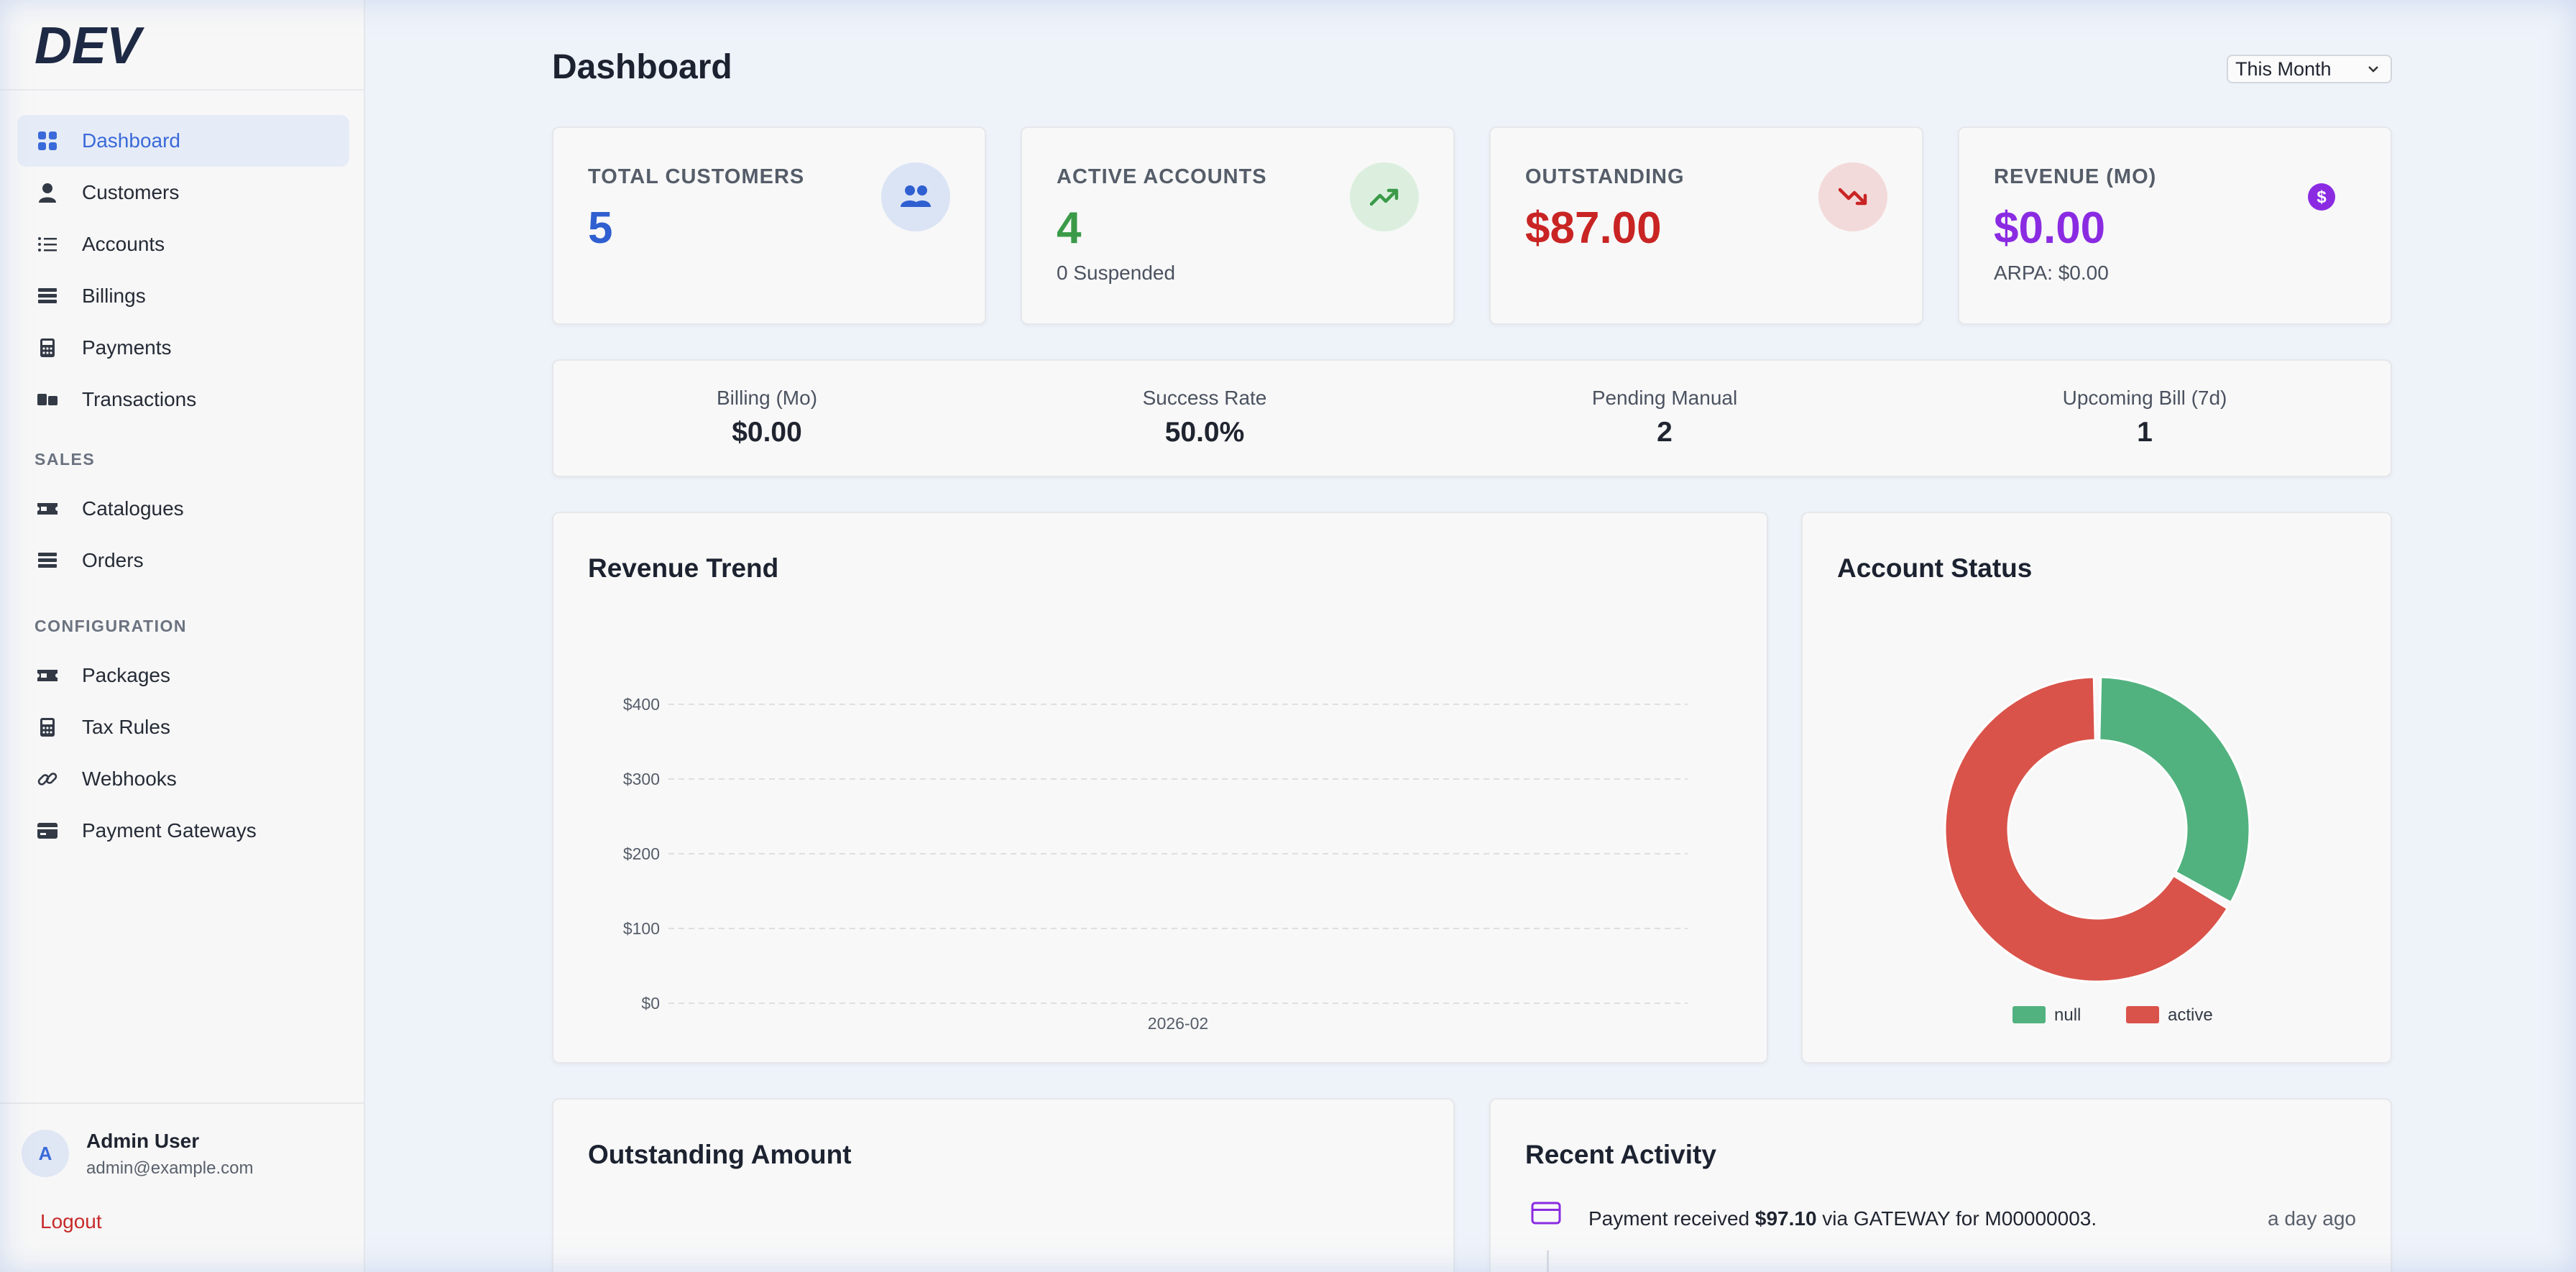 The height and width of the screenshot is (1272, 2576). What do you see at coordinates (2075, 176) in the screenshot?
I see `stat-label: REVENUE (MO)` at bounding box center [2075, 176].